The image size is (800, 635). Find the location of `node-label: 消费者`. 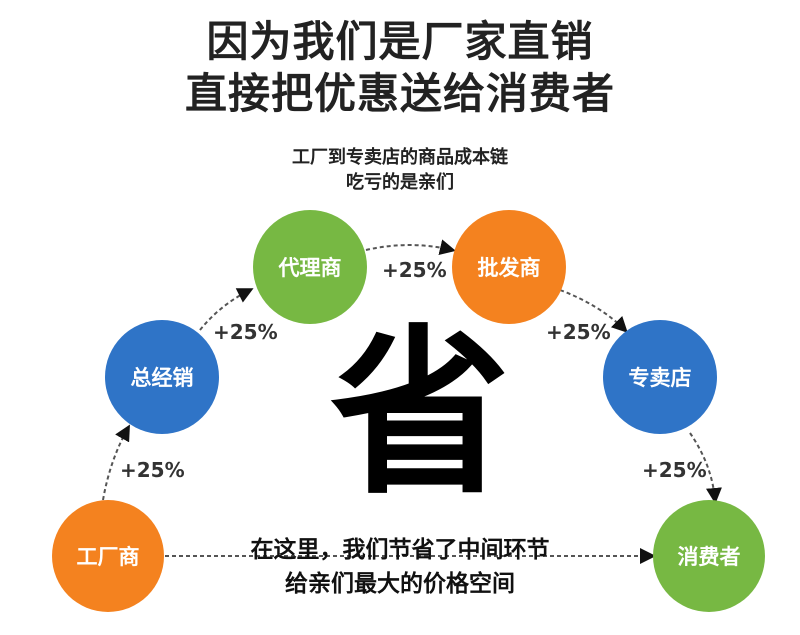

node-label: 消费者 is located at coordinates (709, 557).